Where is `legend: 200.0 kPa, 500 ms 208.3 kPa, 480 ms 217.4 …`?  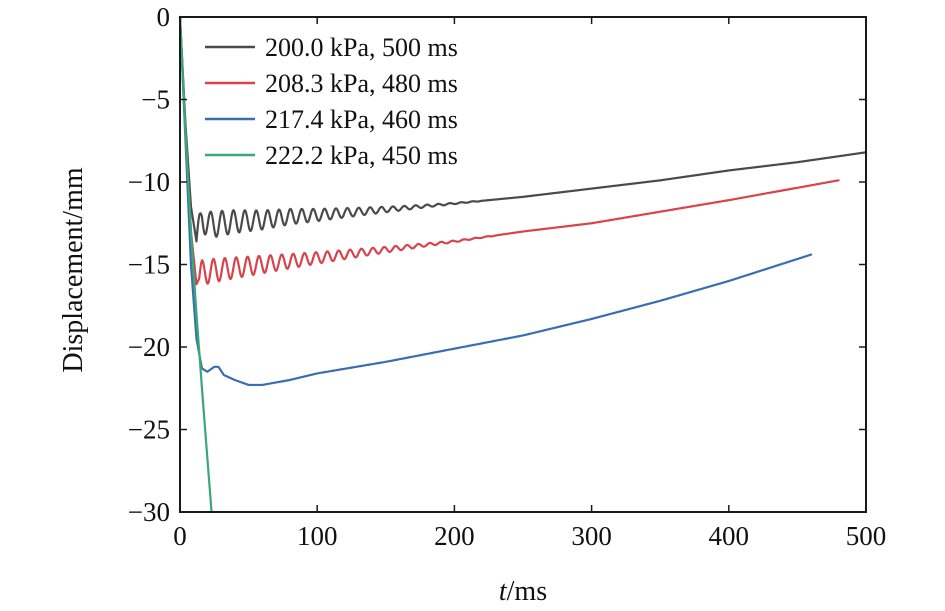
legend: 200.0 kPa, 500 ms 208.3 kPa, 480 ms 217.4 … is located at coordinates (331, 101).